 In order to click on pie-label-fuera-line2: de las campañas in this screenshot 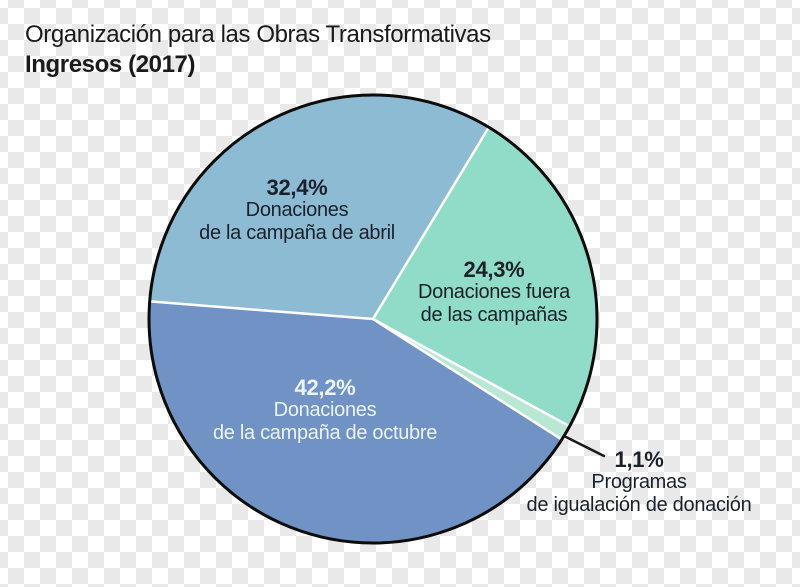, I will do `click(494, 315)`.